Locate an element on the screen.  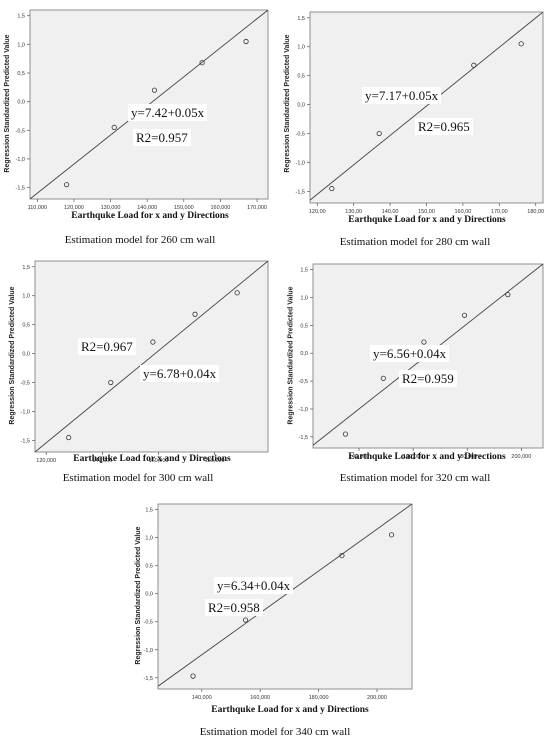
annotation-r2: R2=0.958 is located at coordinates (234, 607).